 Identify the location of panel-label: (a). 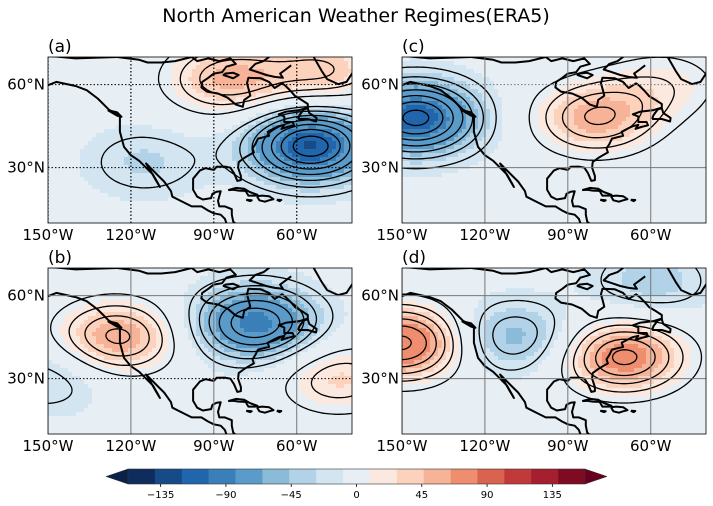
(60, 47).